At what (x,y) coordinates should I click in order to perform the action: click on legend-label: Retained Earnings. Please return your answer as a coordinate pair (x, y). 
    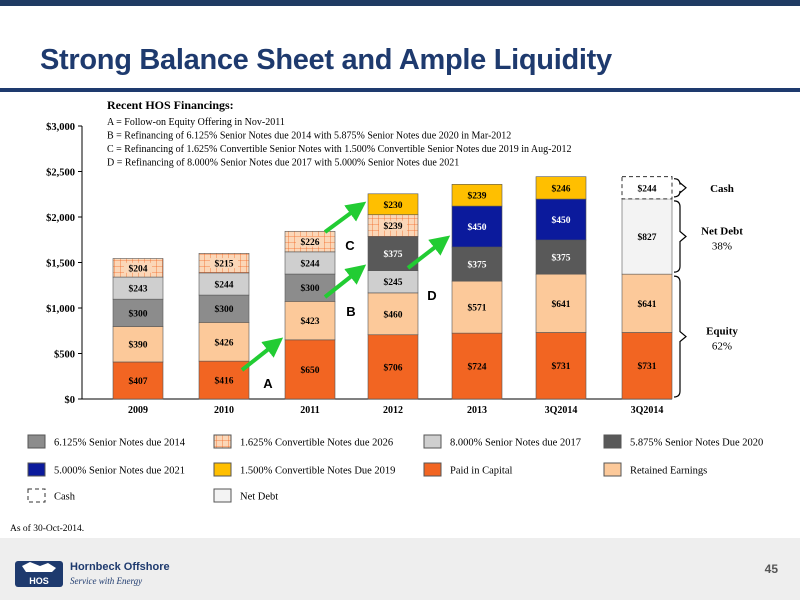
    Looking at the image, I should click on (668, 471).